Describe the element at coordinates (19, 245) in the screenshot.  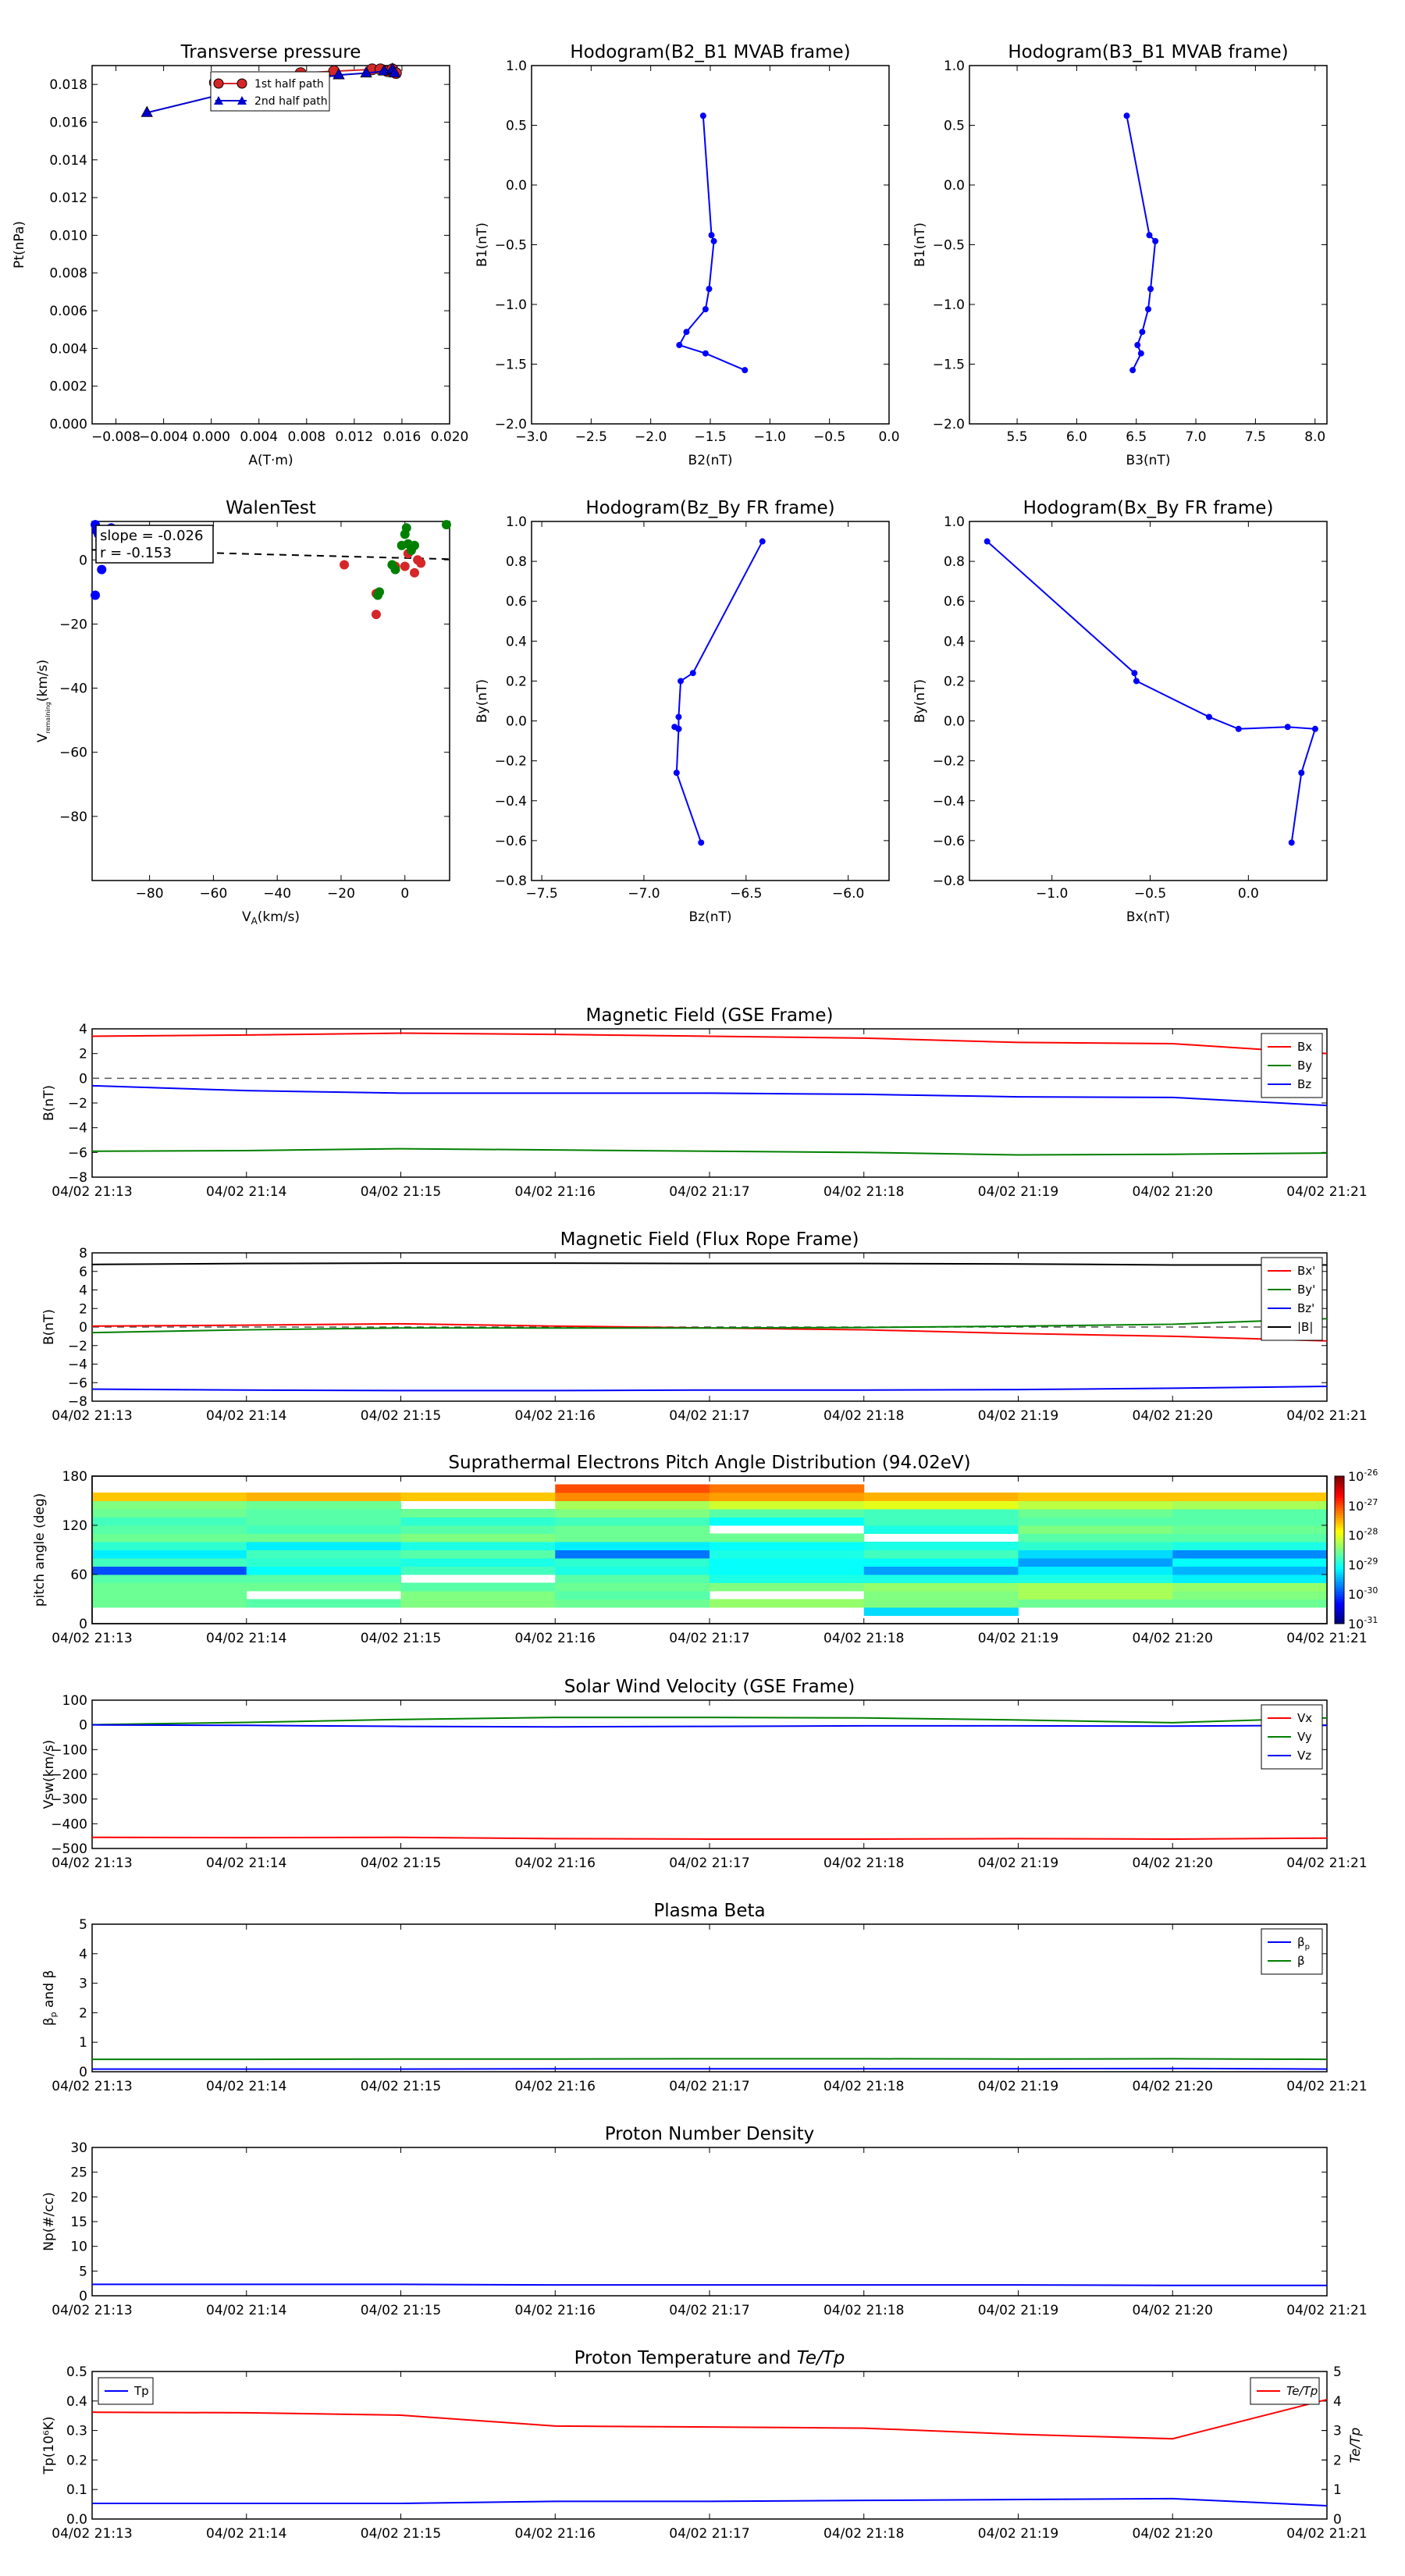
I see `y-axis-label: Pt(nPa)` at that location.